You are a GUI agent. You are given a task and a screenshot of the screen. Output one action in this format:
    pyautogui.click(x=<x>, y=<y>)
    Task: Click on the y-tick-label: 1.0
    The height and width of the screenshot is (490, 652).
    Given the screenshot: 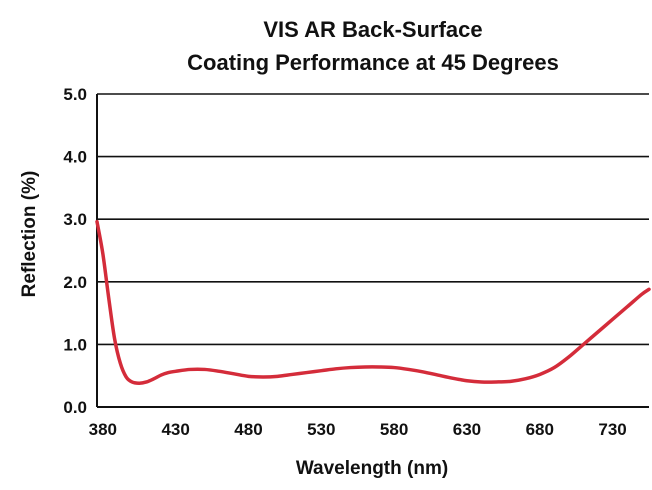 What is the action you would take?
    pyautogui.click(x=75, y=344)
    